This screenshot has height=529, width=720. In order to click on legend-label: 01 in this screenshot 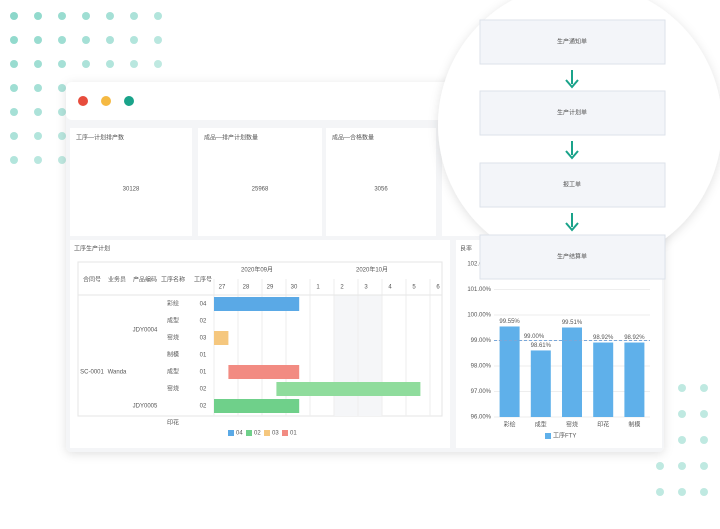, I will do `click(293, 434)`.